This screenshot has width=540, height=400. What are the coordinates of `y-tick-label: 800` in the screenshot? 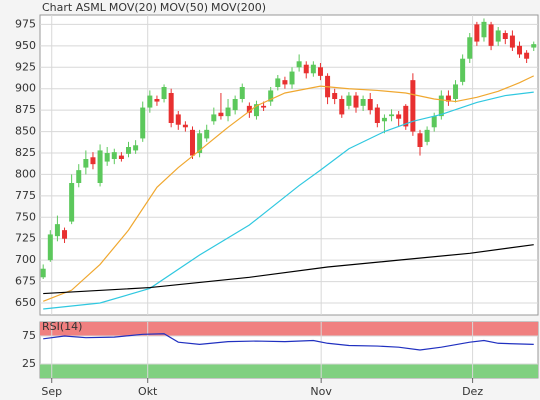 It's located at (25, 173).